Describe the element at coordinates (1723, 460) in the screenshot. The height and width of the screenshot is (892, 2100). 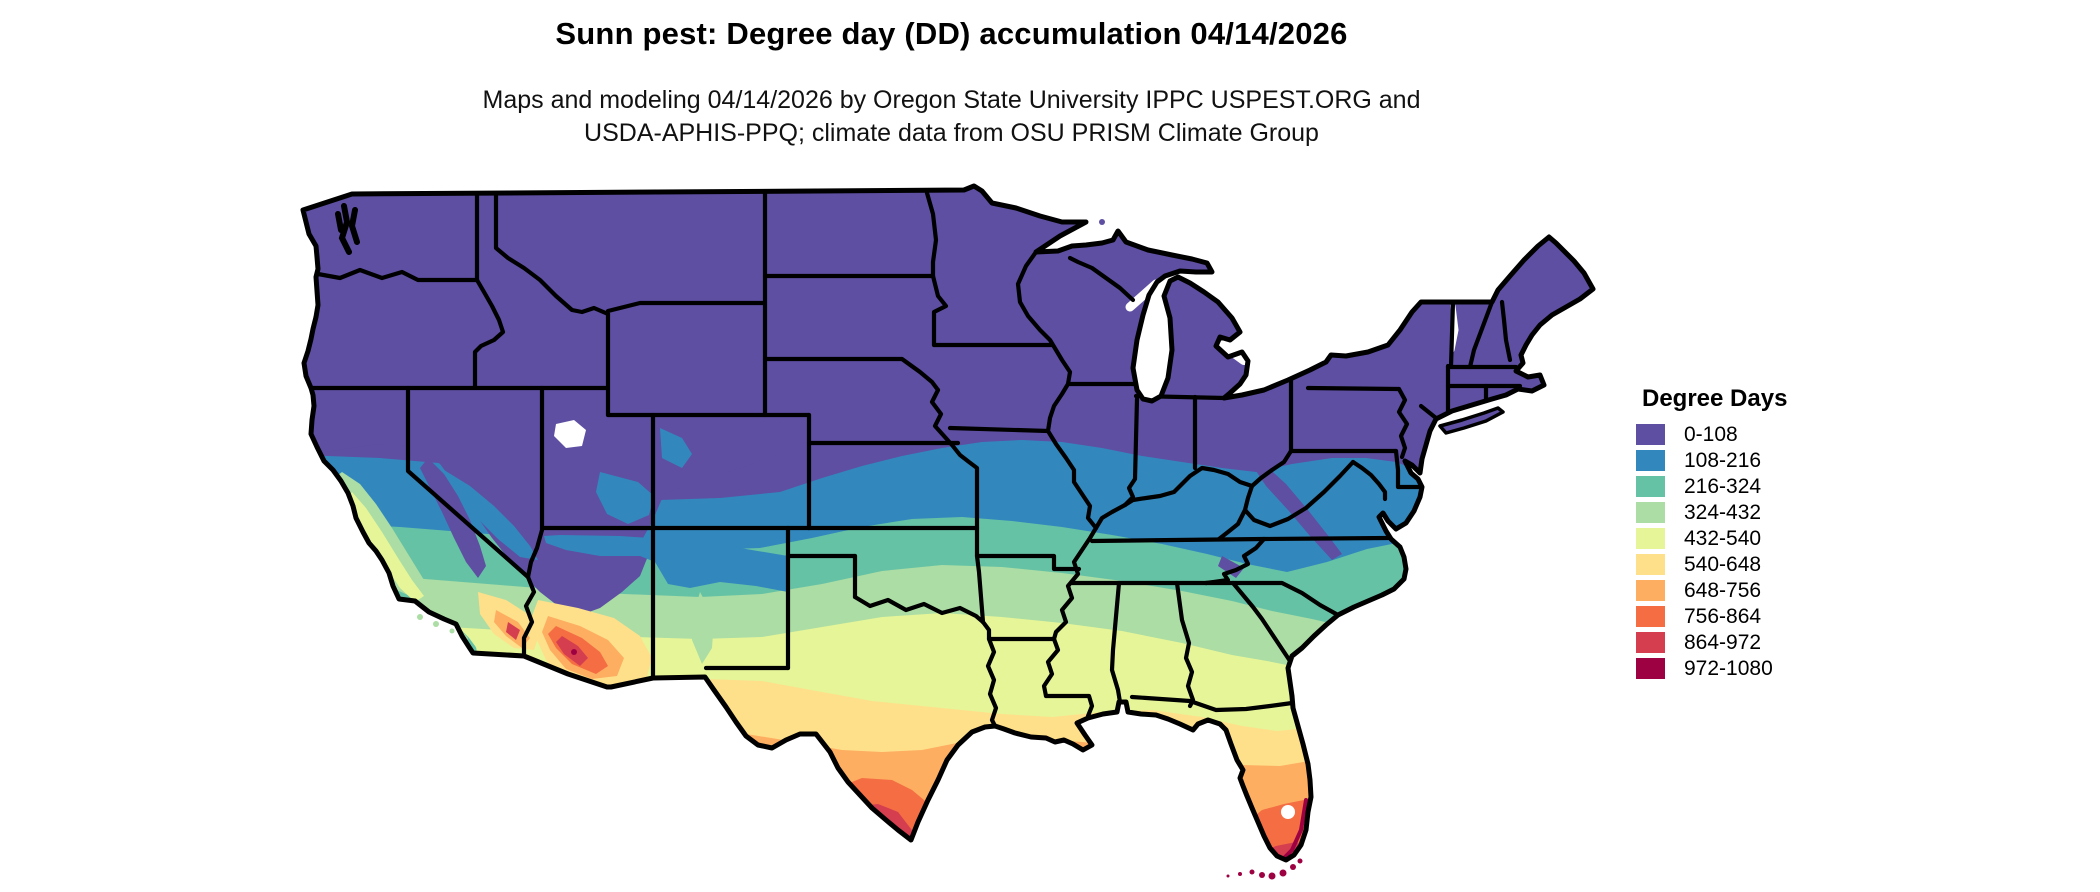
I see `legend-entry-label: 108-216` at that location.